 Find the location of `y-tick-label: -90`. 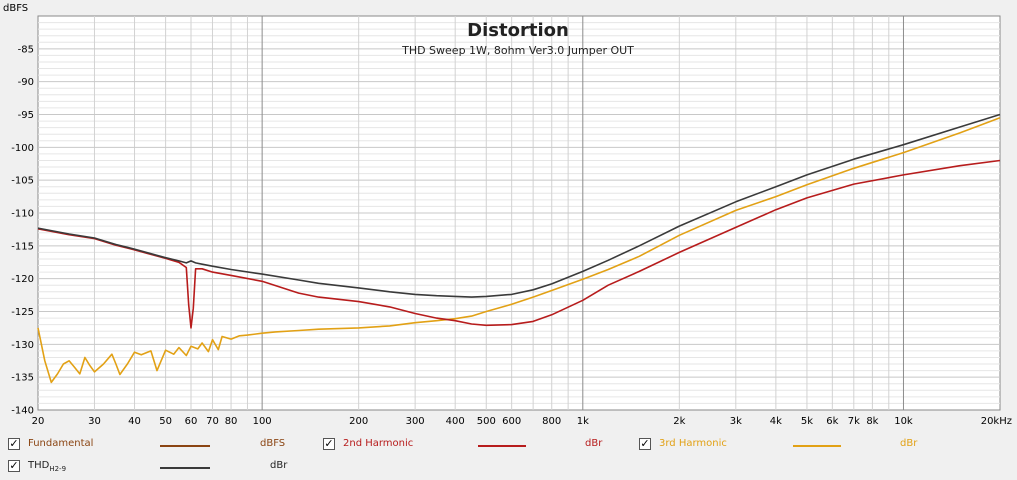

y-tick-label: -90 is located at coordinates (26, 82).